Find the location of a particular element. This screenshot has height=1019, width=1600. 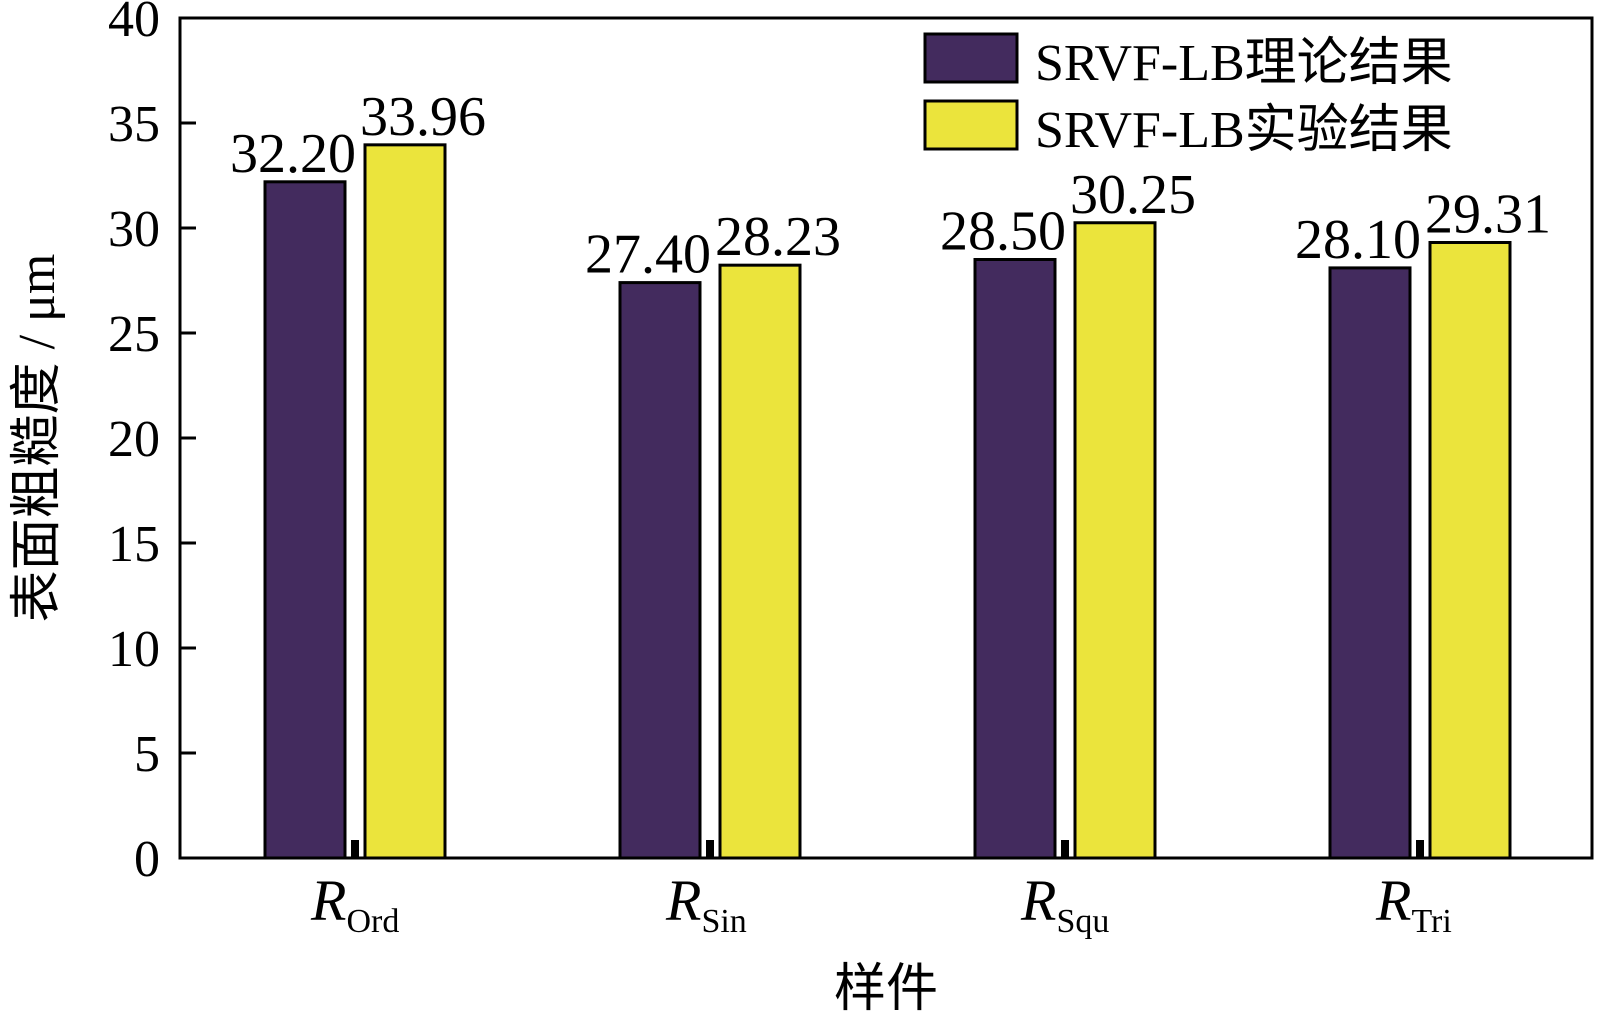

y-tick-label-6: 30 is located at coordinates (134, 229).